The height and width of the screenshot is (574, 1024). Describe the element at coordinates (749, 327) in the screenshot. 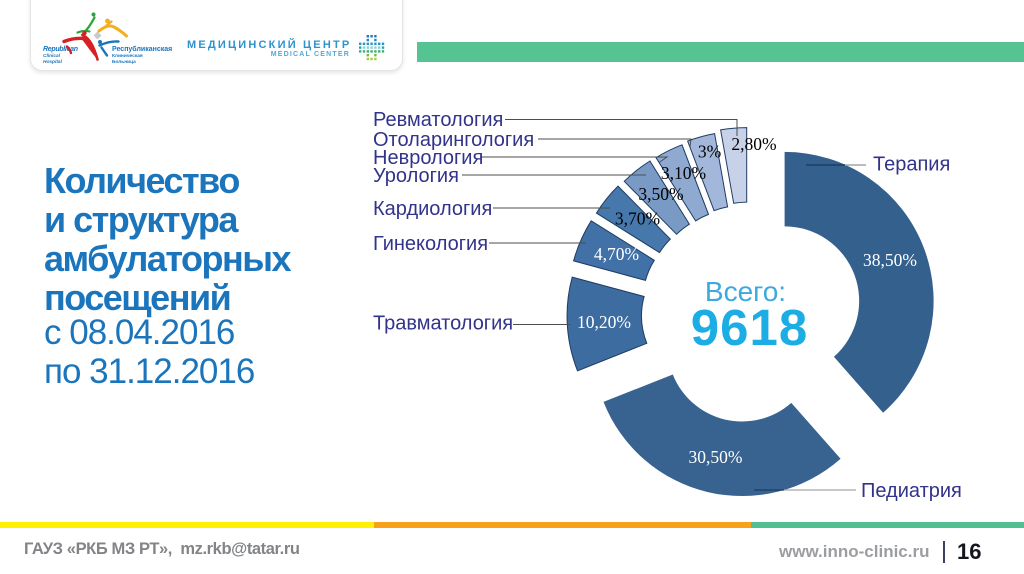

I see `svg-text: 9618` at that location.